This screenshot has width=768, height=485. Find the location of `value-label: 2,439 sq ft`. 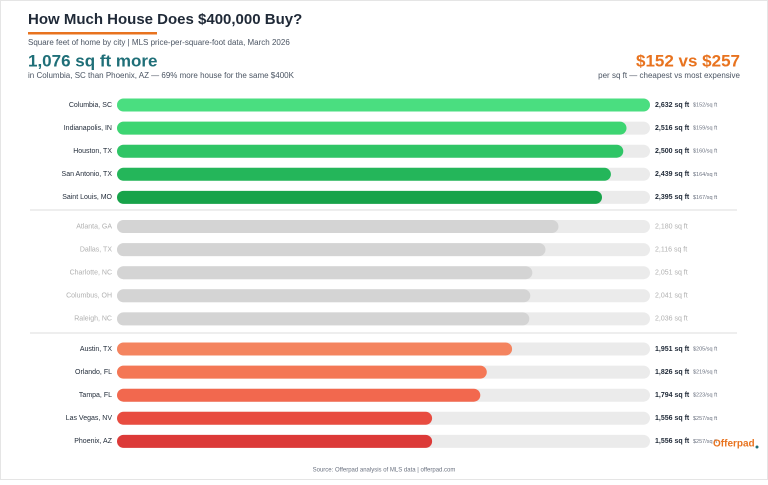

value-label: 2,439 sq ft is located at coordinates (672, 174).